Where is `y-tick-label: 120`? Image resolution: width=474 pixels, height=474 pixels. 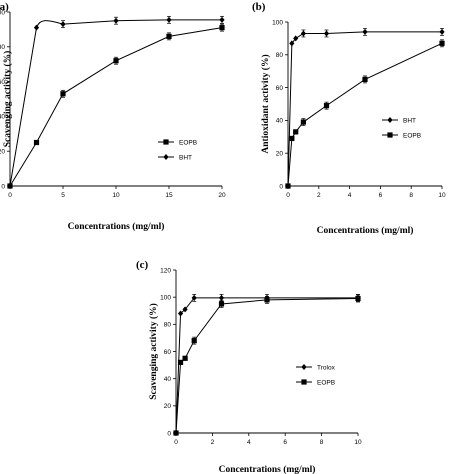 y-tick-label: 120 is located at coordinates (165, 270).